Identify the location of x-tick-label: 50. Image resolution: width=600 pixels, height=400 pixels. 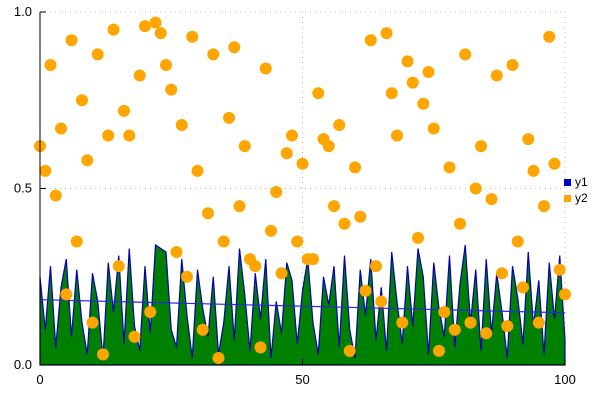
(302, 379).